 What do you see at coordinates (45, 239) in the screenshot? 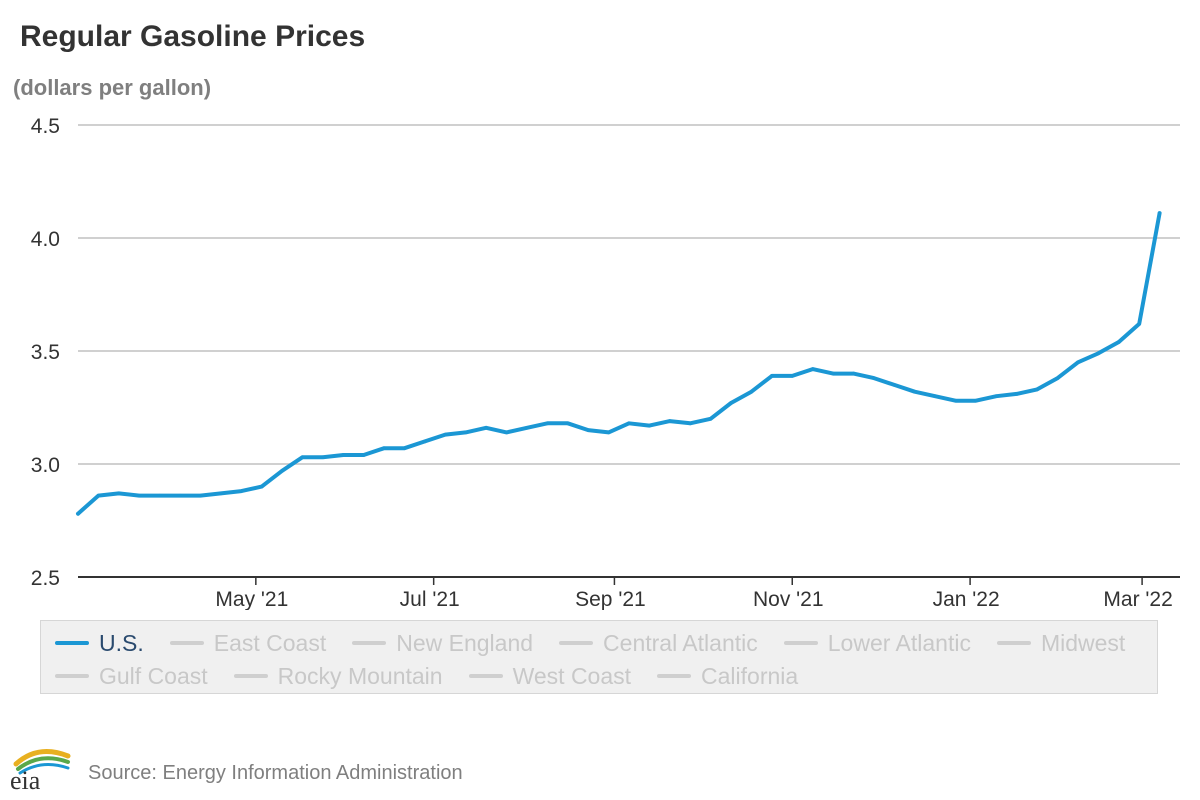
I see `y-tick-label: 4.0` at bounding box center [45, 239].